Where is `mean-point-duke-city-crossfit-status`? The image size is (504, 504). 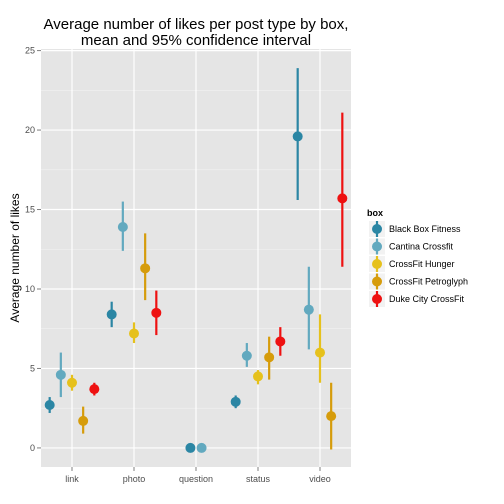
mean-point-duke-city-crossfit-status is located at coordinates (280, 341).